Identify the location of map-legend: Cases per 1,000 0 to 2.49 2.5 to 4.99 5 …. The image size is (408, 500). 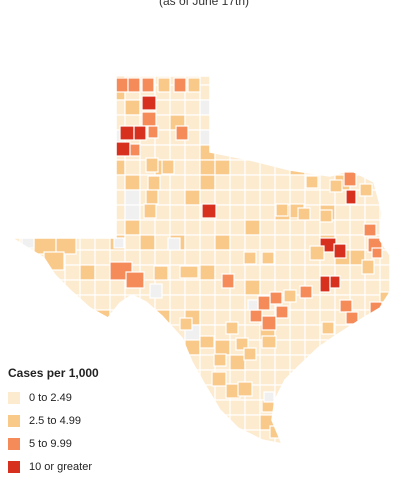
(88, 422).